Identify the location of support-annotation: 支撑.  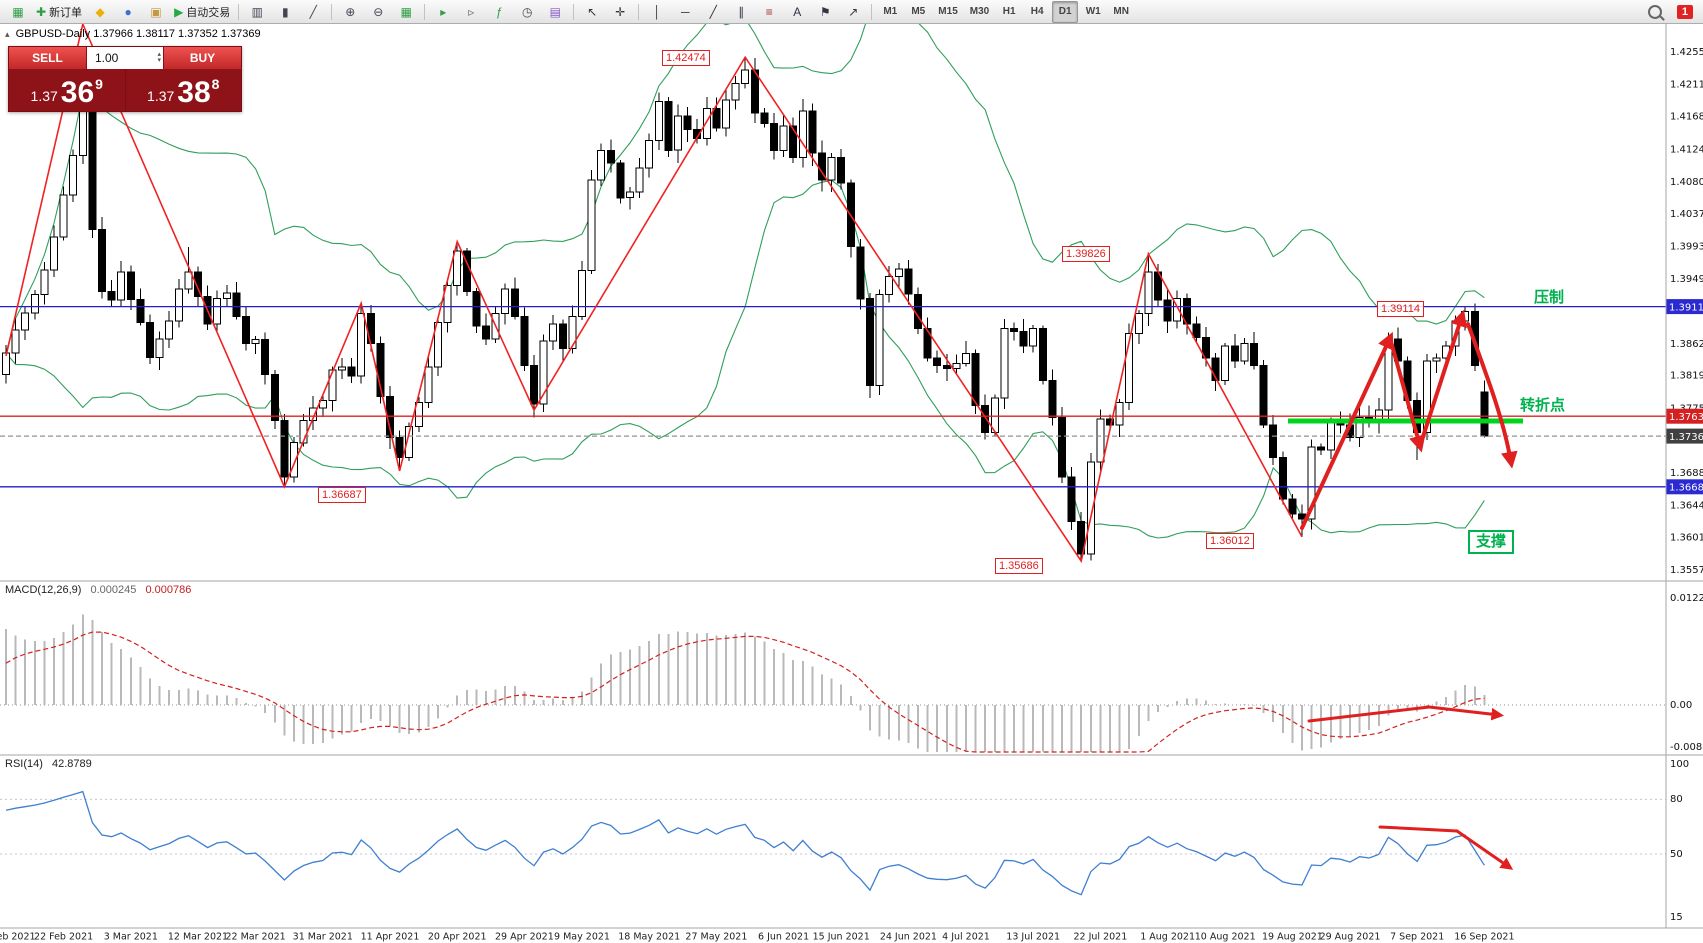
(1491, 542).